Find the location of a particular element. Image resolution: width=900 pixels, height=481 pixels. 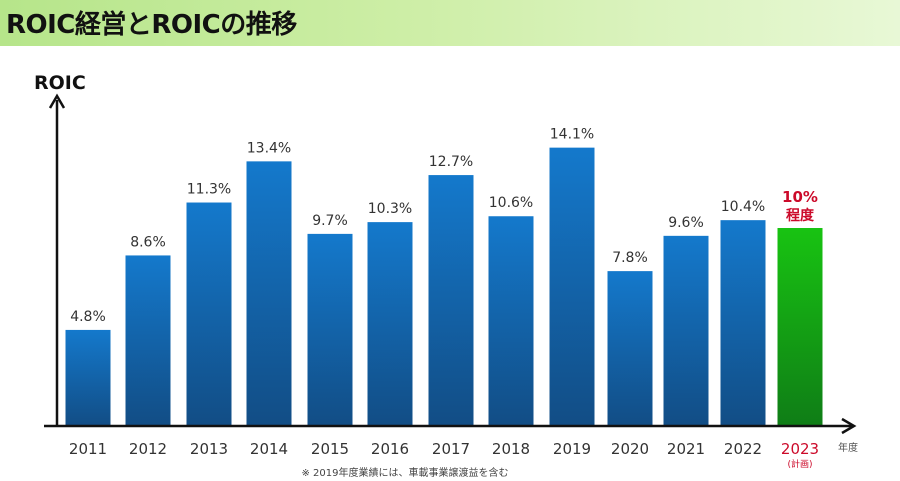

data-label: 12.7% is located at coordinates (451, 162).